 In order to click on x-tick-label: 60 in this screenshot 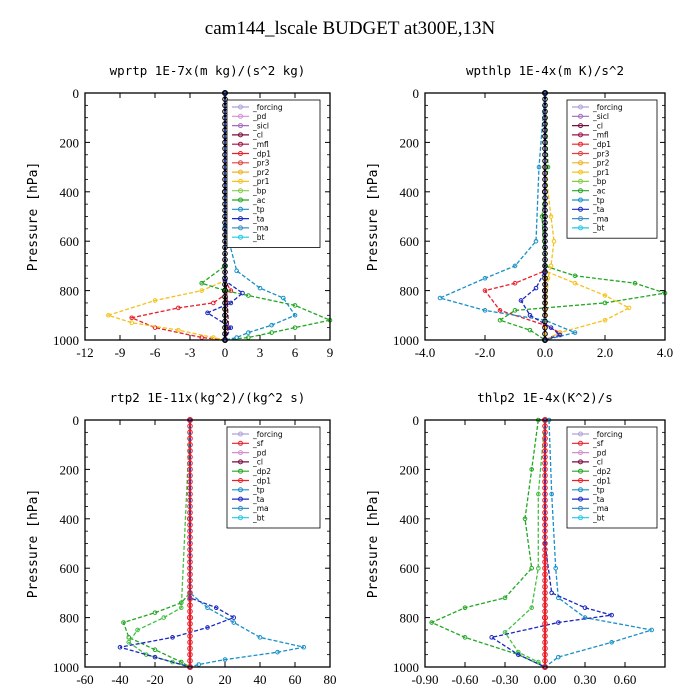, I will do `click(295, 679)`.